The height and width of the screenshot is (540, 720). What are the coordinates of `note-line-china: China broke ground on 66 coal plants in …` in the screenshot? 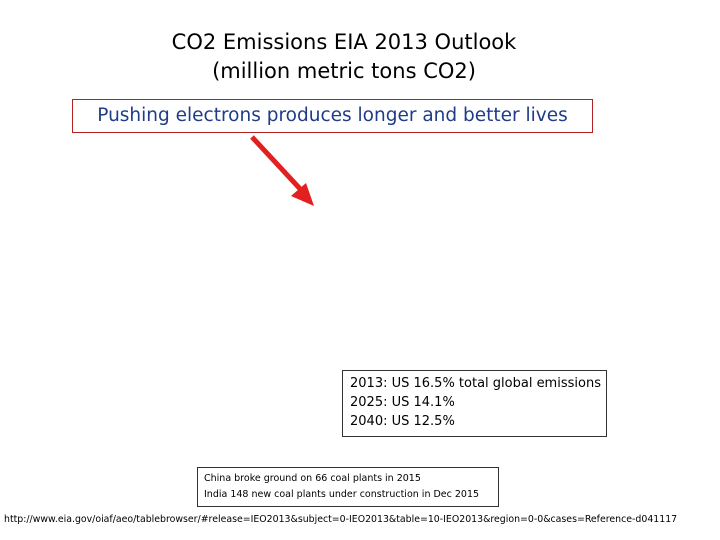 It's located at (312, 478).